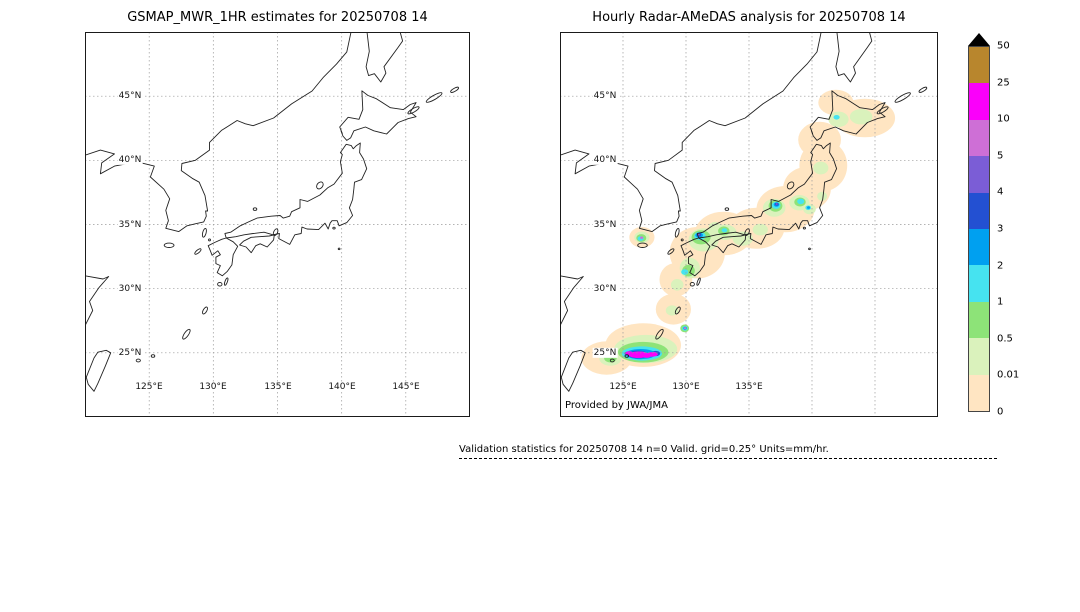 The height and width of the screenshot is (612, 1080). I want to click on lon-tick-label: 145°E, so click(406, 387).